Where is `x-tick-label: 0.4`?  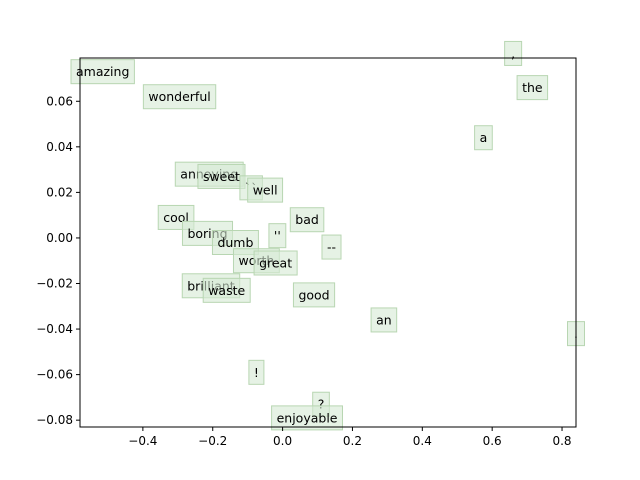
x-tick-label: 0.4 is located at coordinates (422, 441).